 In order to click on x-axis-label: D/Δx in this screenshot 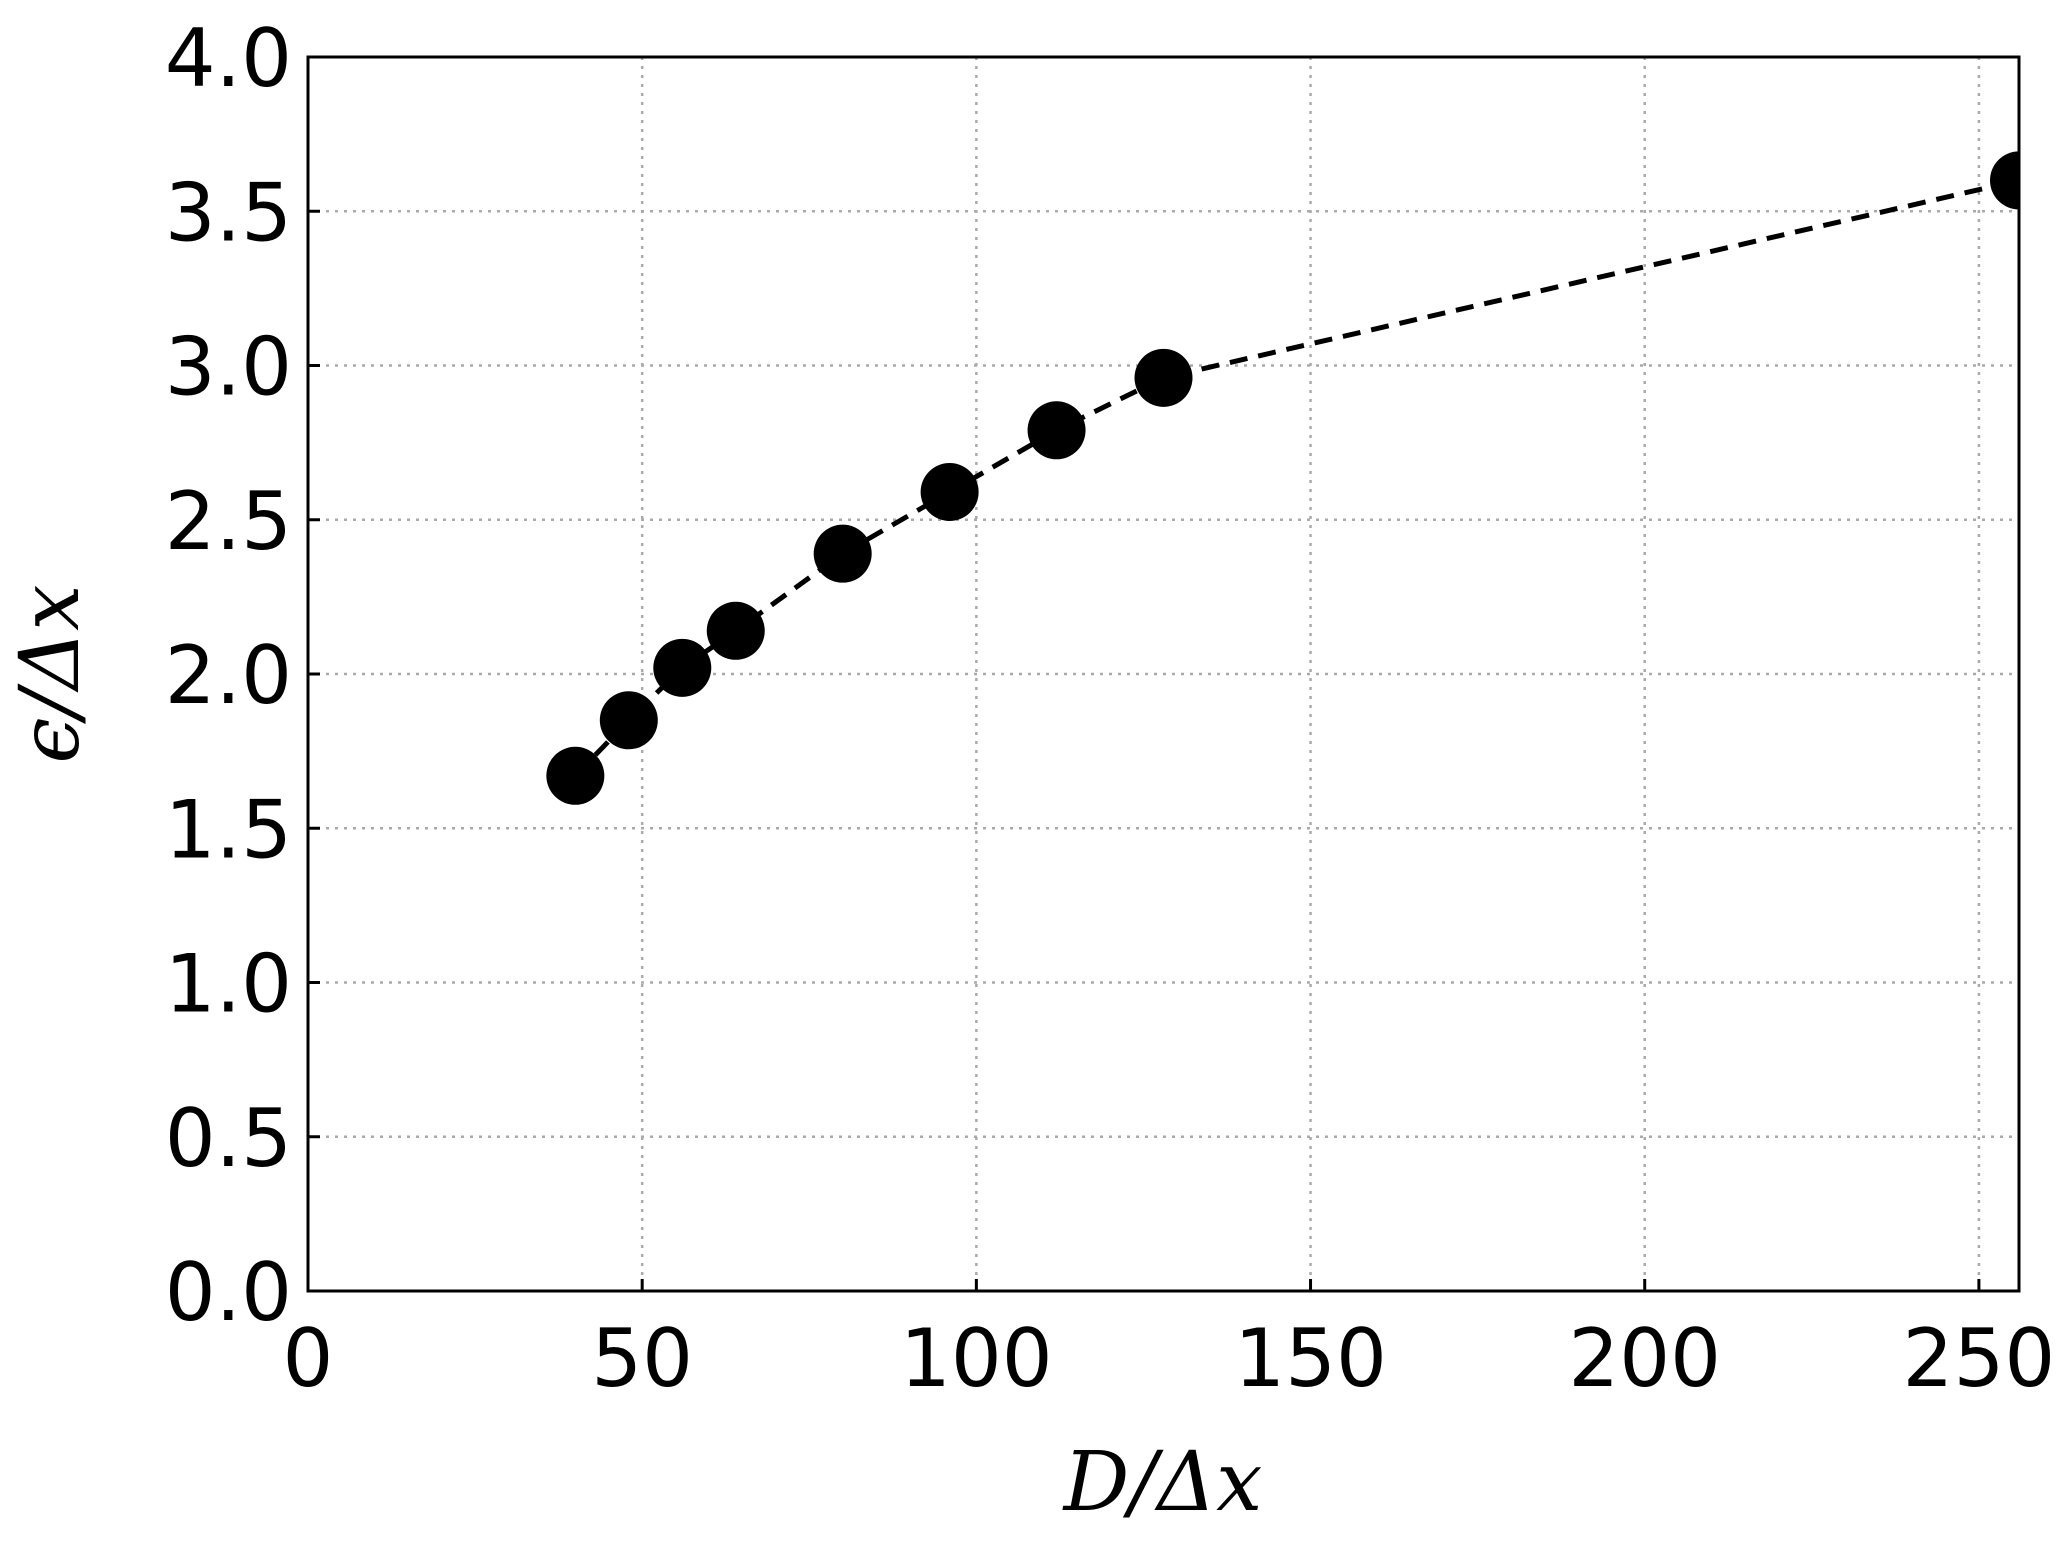, I will do `click(1162, 1482)`.